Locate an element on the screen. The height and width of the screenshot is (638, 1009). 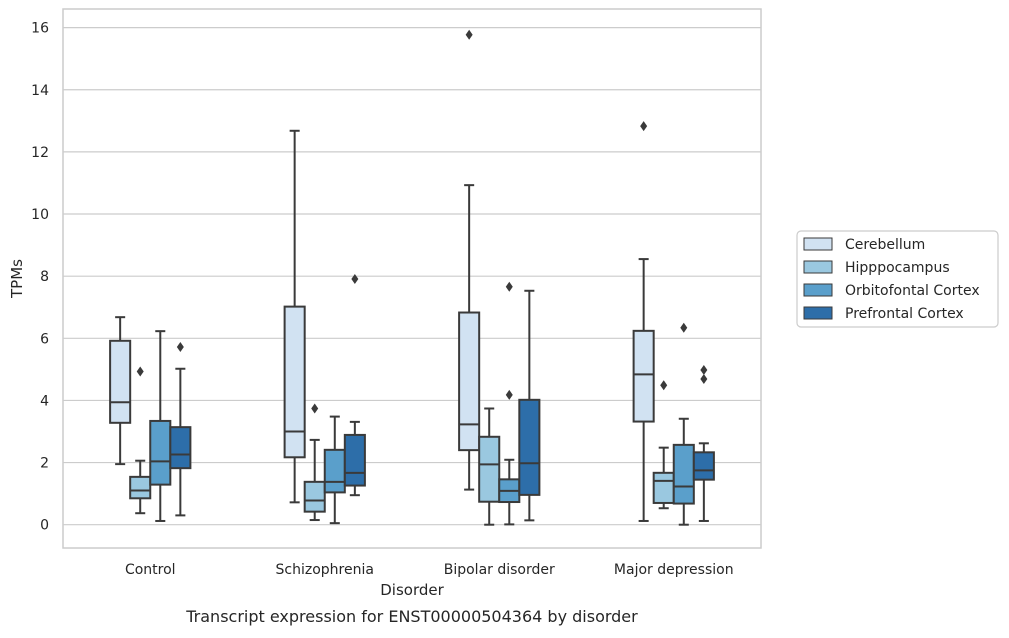
x-tick-label: Bipolar disorder is located at coordinates (499, 570).